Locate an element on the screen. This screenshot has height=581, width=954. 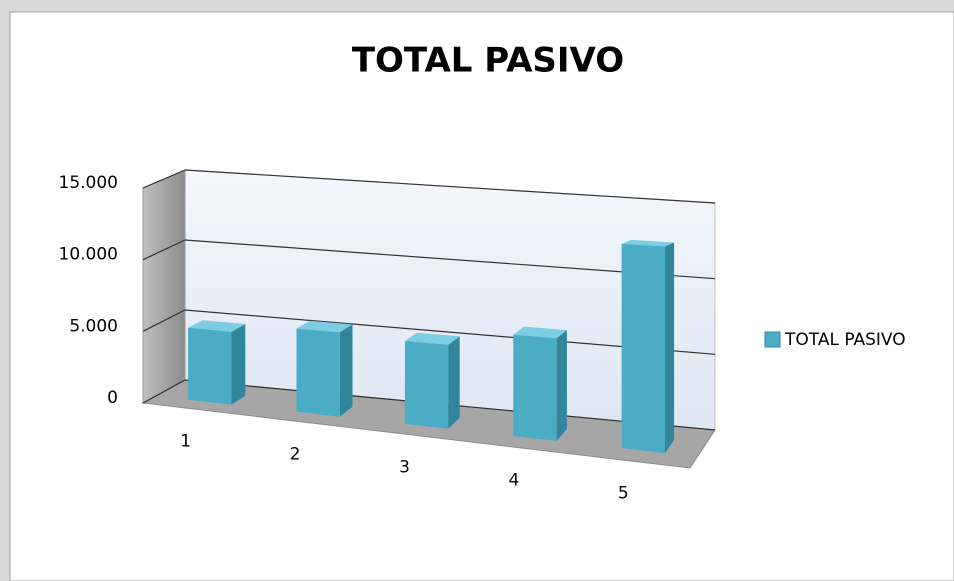
x-tick-label: 1 is located at coordinates (185, 442).